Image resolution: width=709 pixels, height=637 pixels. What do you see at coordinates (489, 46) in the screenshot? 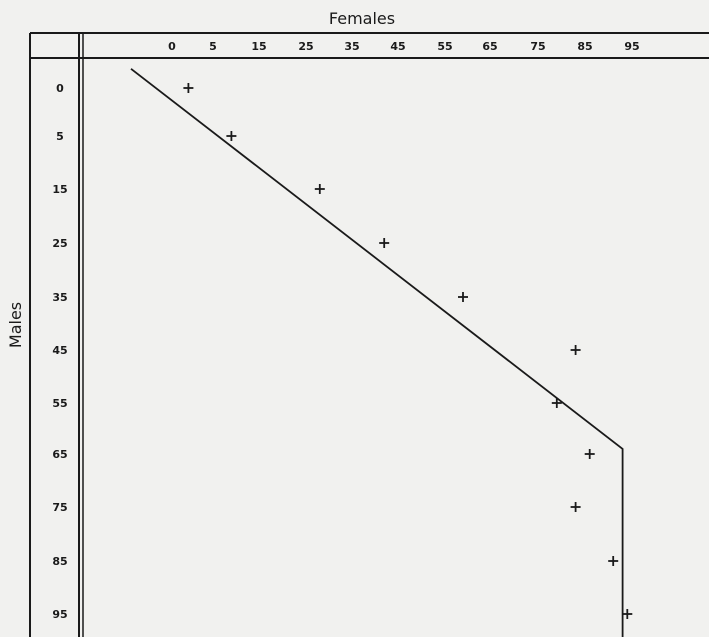
I see `x-tick-label: 65` at bounding box center [489, 46].